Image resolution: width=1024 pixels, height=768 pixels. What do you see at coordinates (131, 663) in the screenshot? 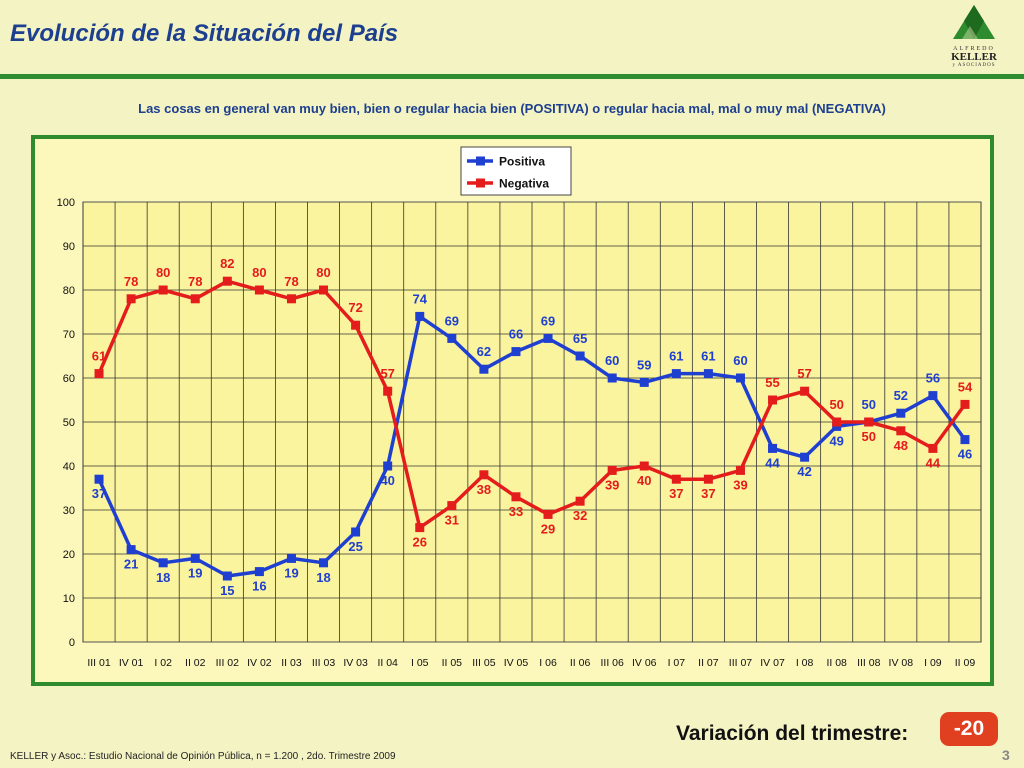
I see `x-tick-label: IV 01` at bounding box center [131, 663].